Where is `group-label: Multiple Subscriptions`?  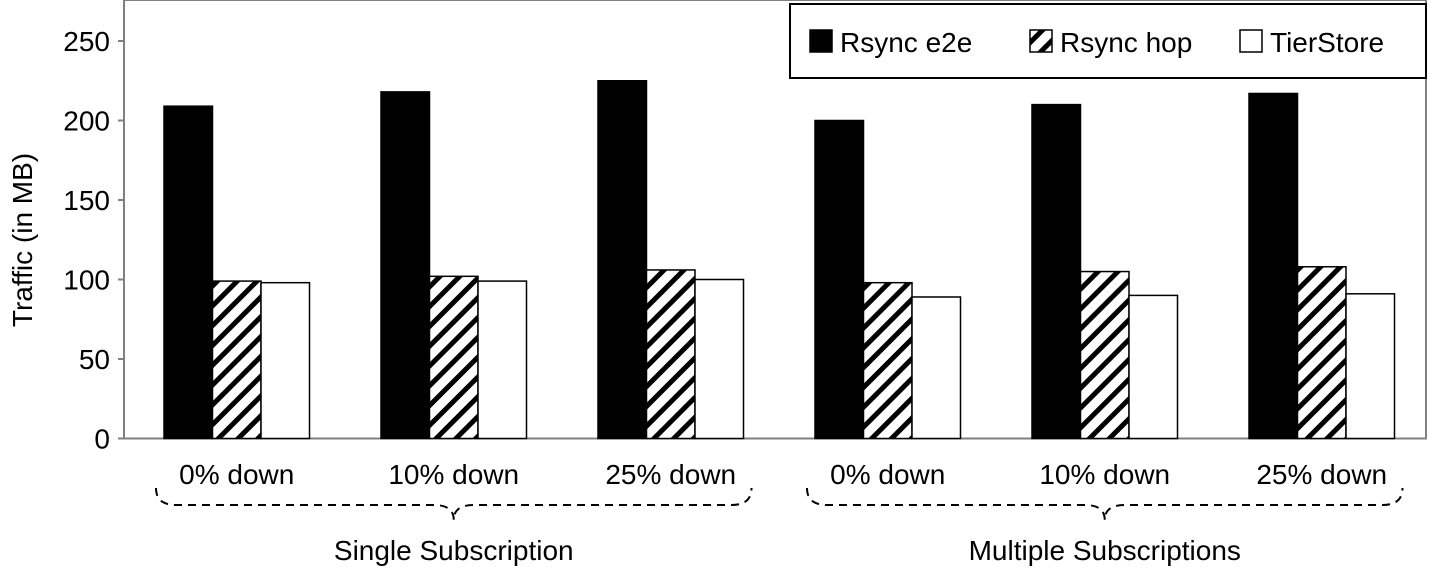 group-label: Multiple Subscriptions is located at coordinates (1105, 550).